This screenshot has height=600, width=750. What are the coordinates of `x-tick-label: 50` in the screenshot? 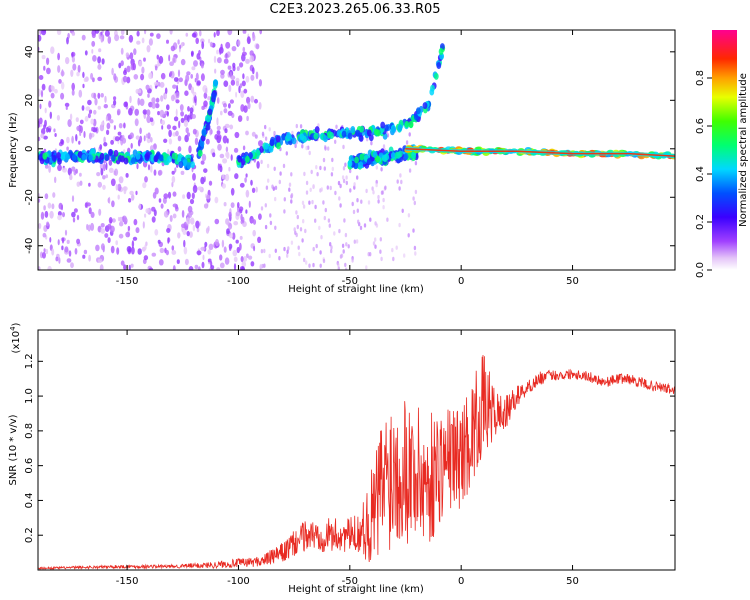 It's located at (572, 281).